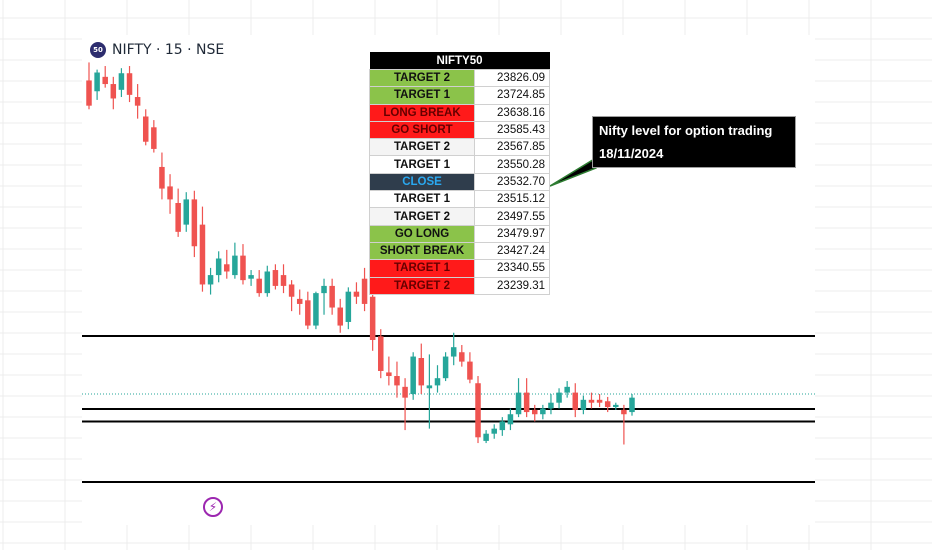 This screenshot has width=932, height=550. I want to click on symbol-header: 50 NIFTY · 15 · NSE, so click(157, 50).